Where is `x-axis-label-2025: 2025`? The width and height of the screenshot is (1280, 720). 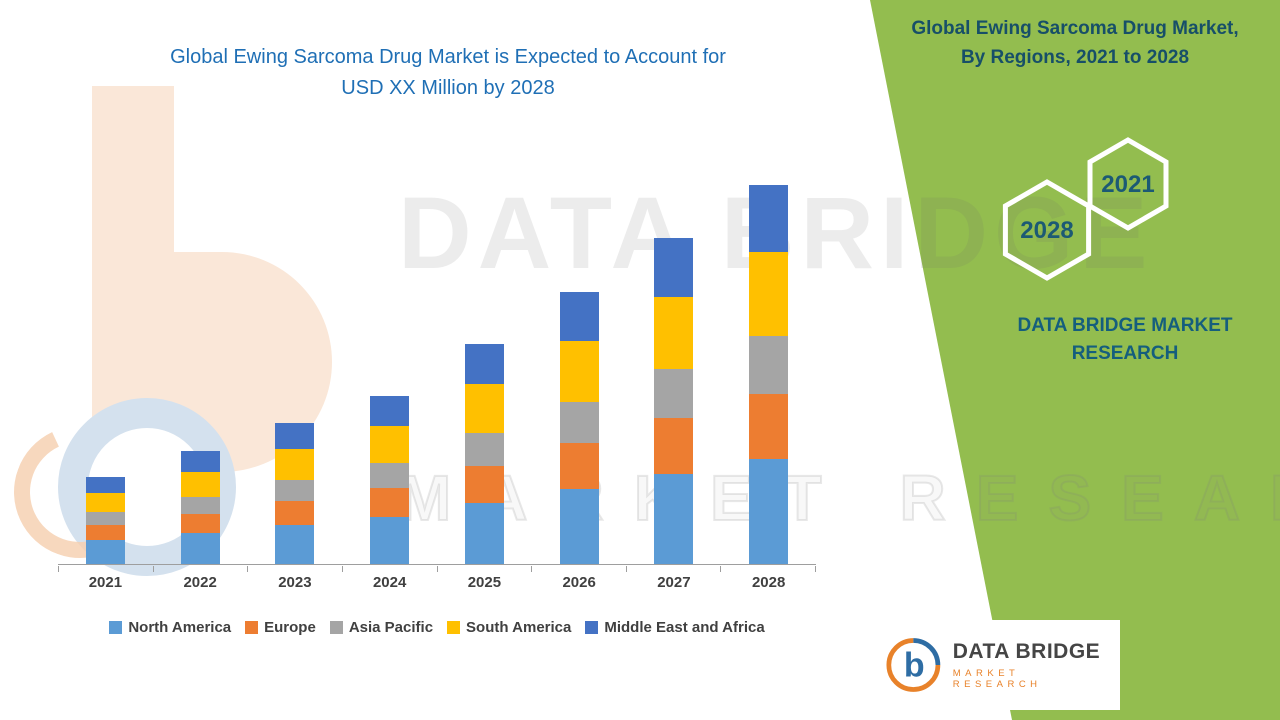 x-axis-label-2025: 2025 is located at coordinates (484, 582).